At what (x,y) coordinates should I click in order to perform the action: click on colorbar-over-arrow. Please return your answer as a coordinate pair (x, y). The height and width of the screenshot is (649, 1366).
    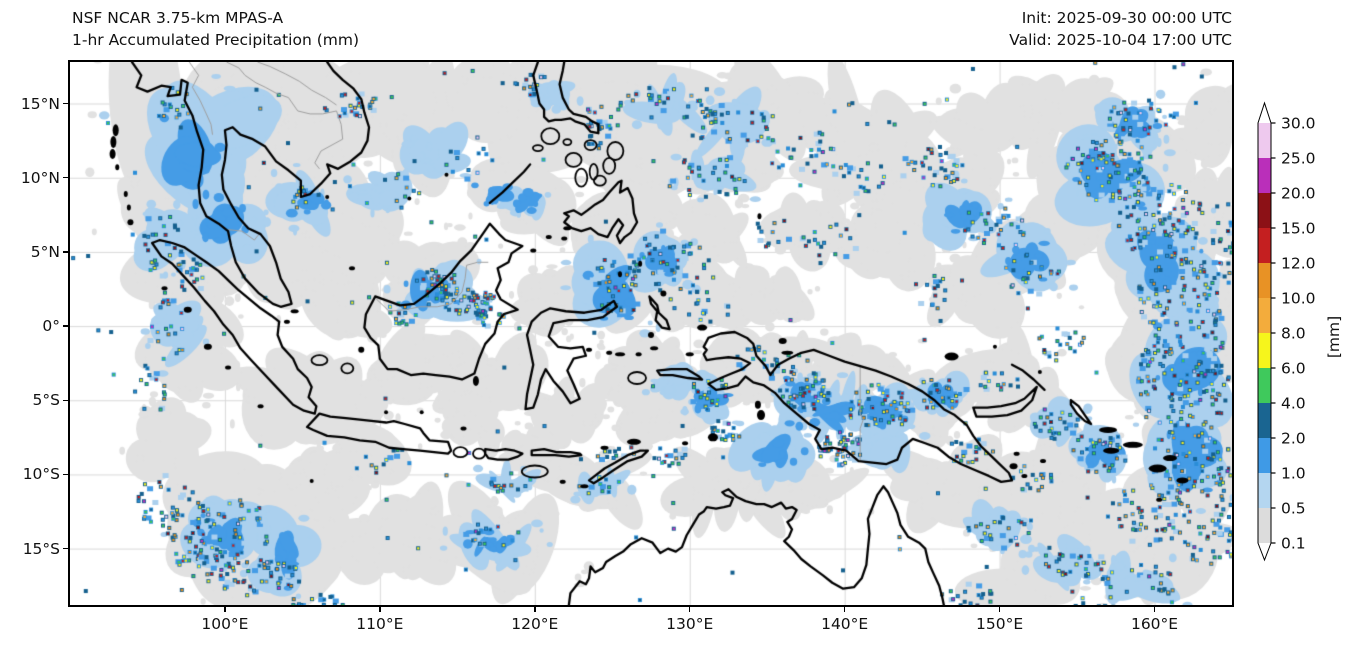
    Looking at the image, I should click on (1264, 113).